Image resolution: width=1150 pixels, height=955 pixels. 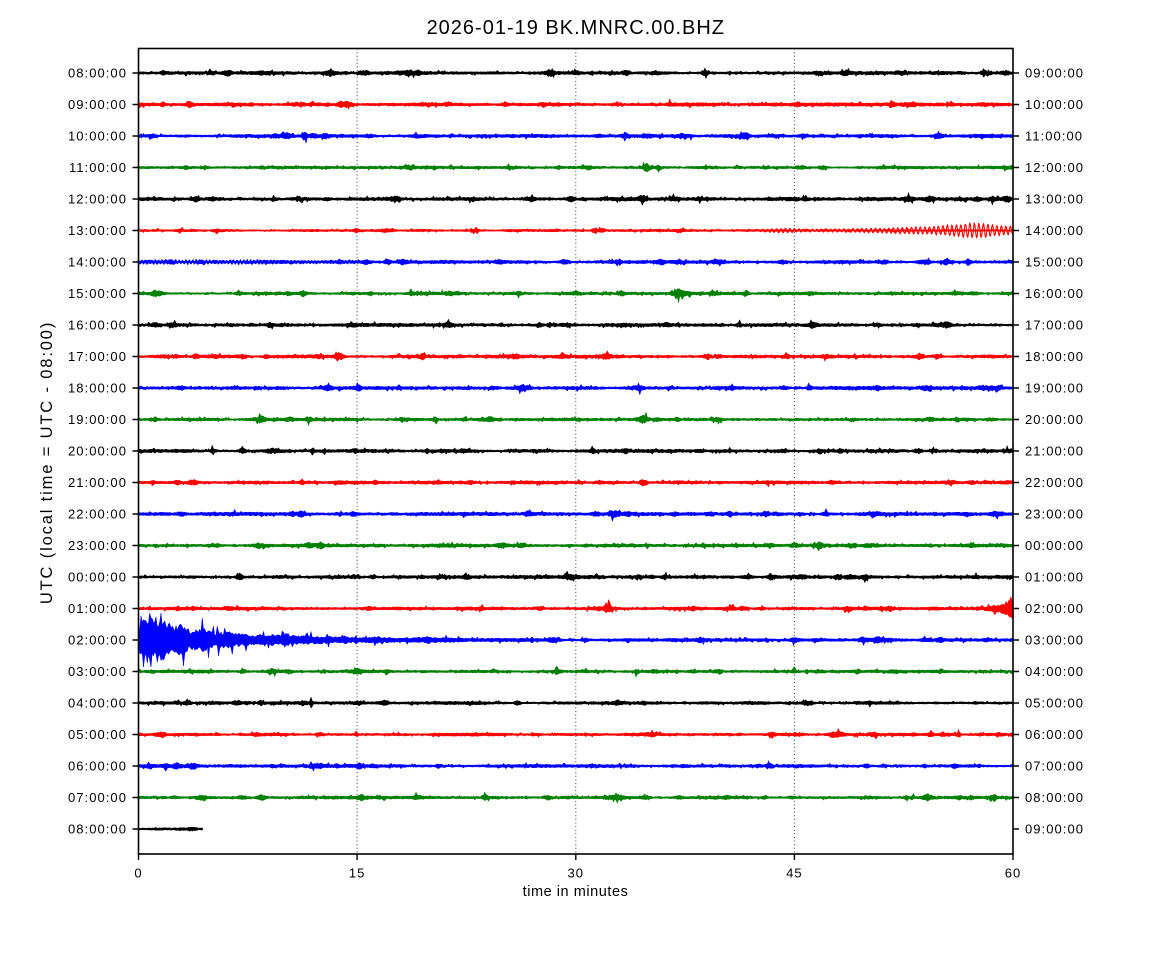 I want to click on svg-text: 60, so click(x=1013, y=873).